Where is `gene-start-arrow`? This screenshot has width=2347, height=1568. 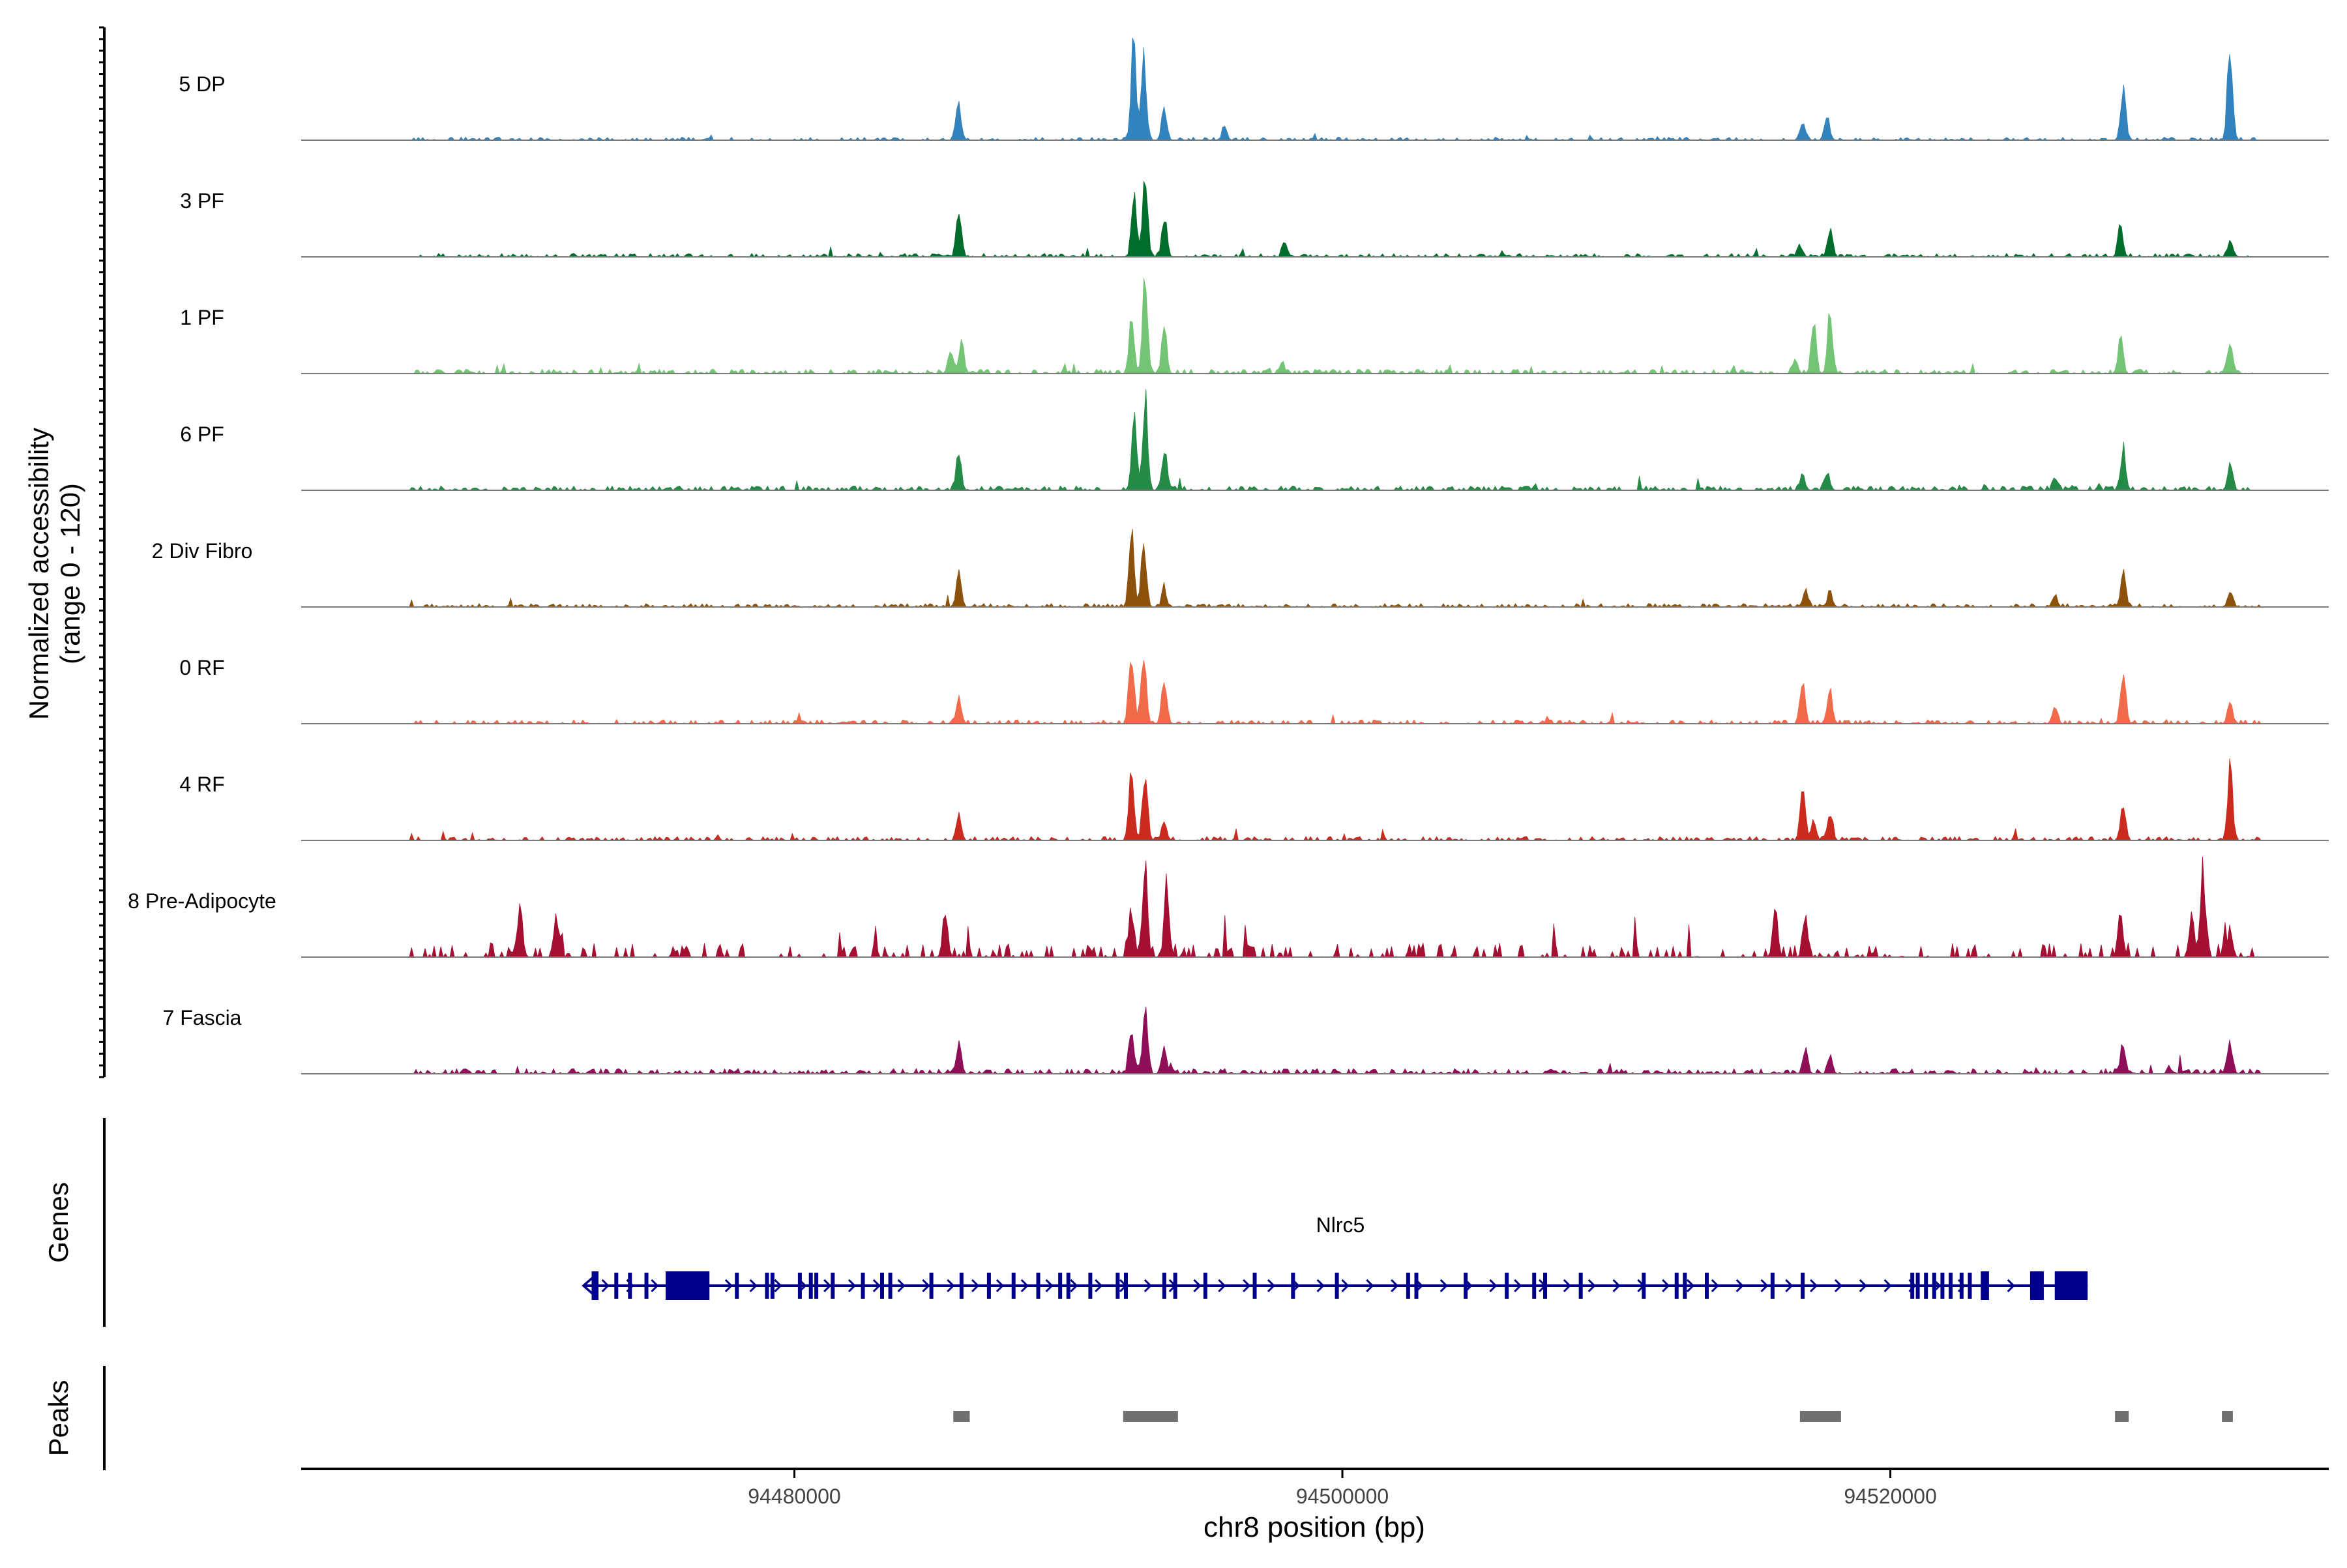 gene-start-arrow is located at coordinates (588, 1286).